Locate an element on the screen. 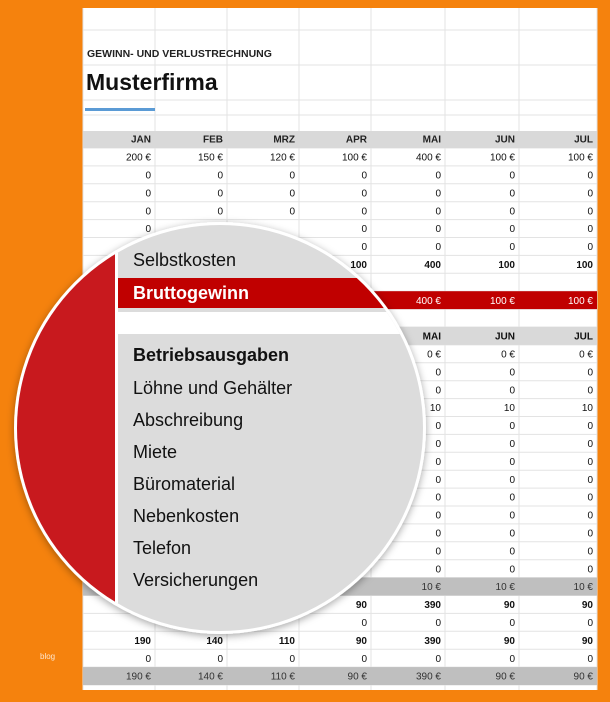 The width and height of the screenshot is (610, 702). cell: 190 € is located at coordinates (138, 677).